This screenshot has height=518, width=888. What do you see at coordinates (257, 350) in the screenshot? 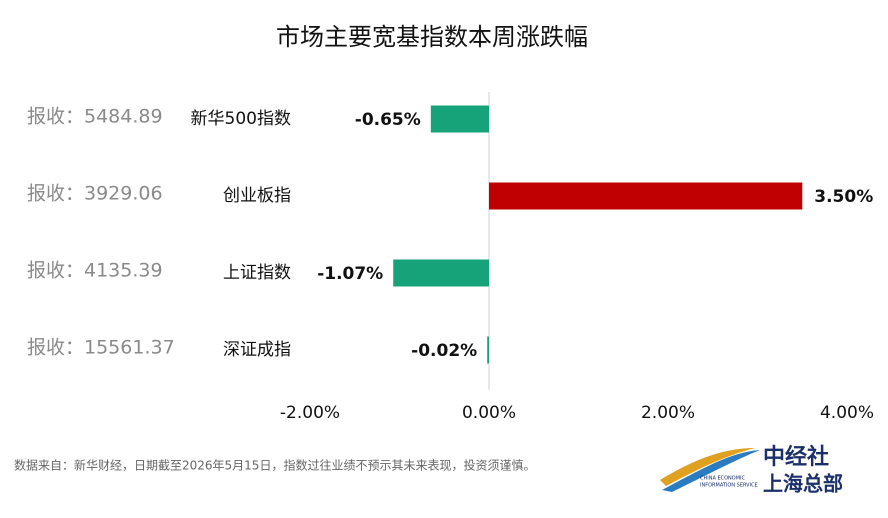
I see `category-label: 深证成指` at bounding box center [257, 350].